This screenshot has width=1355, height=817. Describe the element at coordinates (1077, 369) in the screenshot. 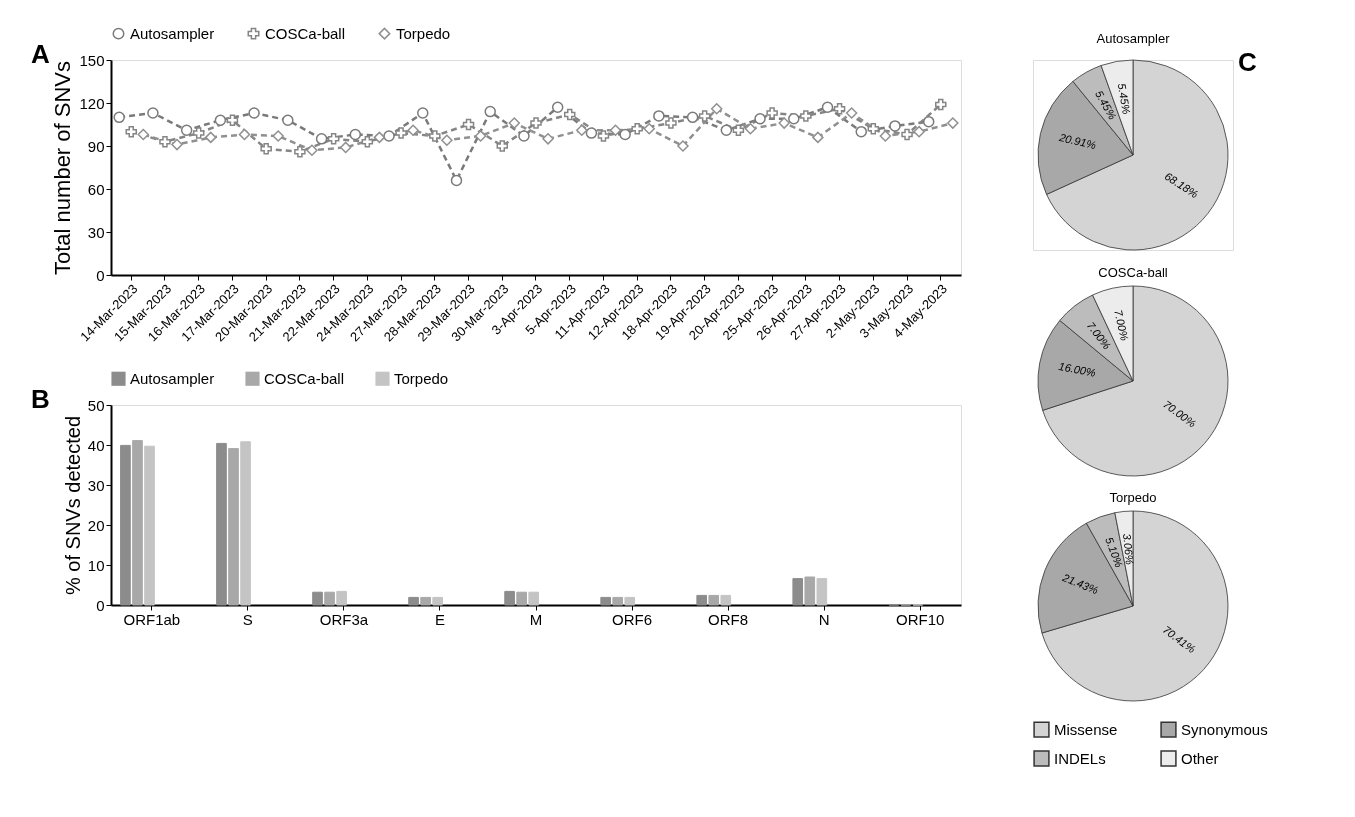

I see `data-label: 16.00%` at that location.